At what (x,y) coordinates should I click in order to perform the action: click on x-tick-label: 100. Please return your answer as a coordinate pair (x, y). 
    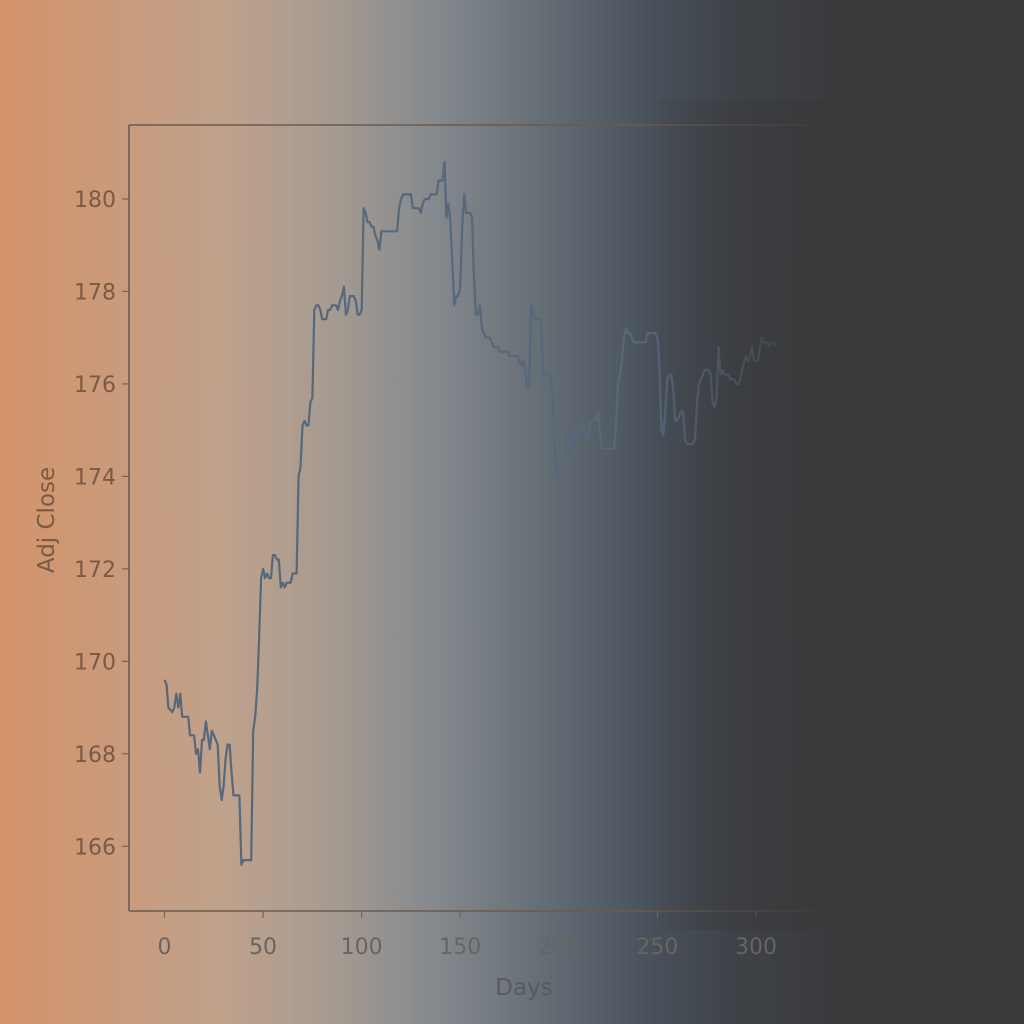
    Looking at the image, I should click on (362, 947).